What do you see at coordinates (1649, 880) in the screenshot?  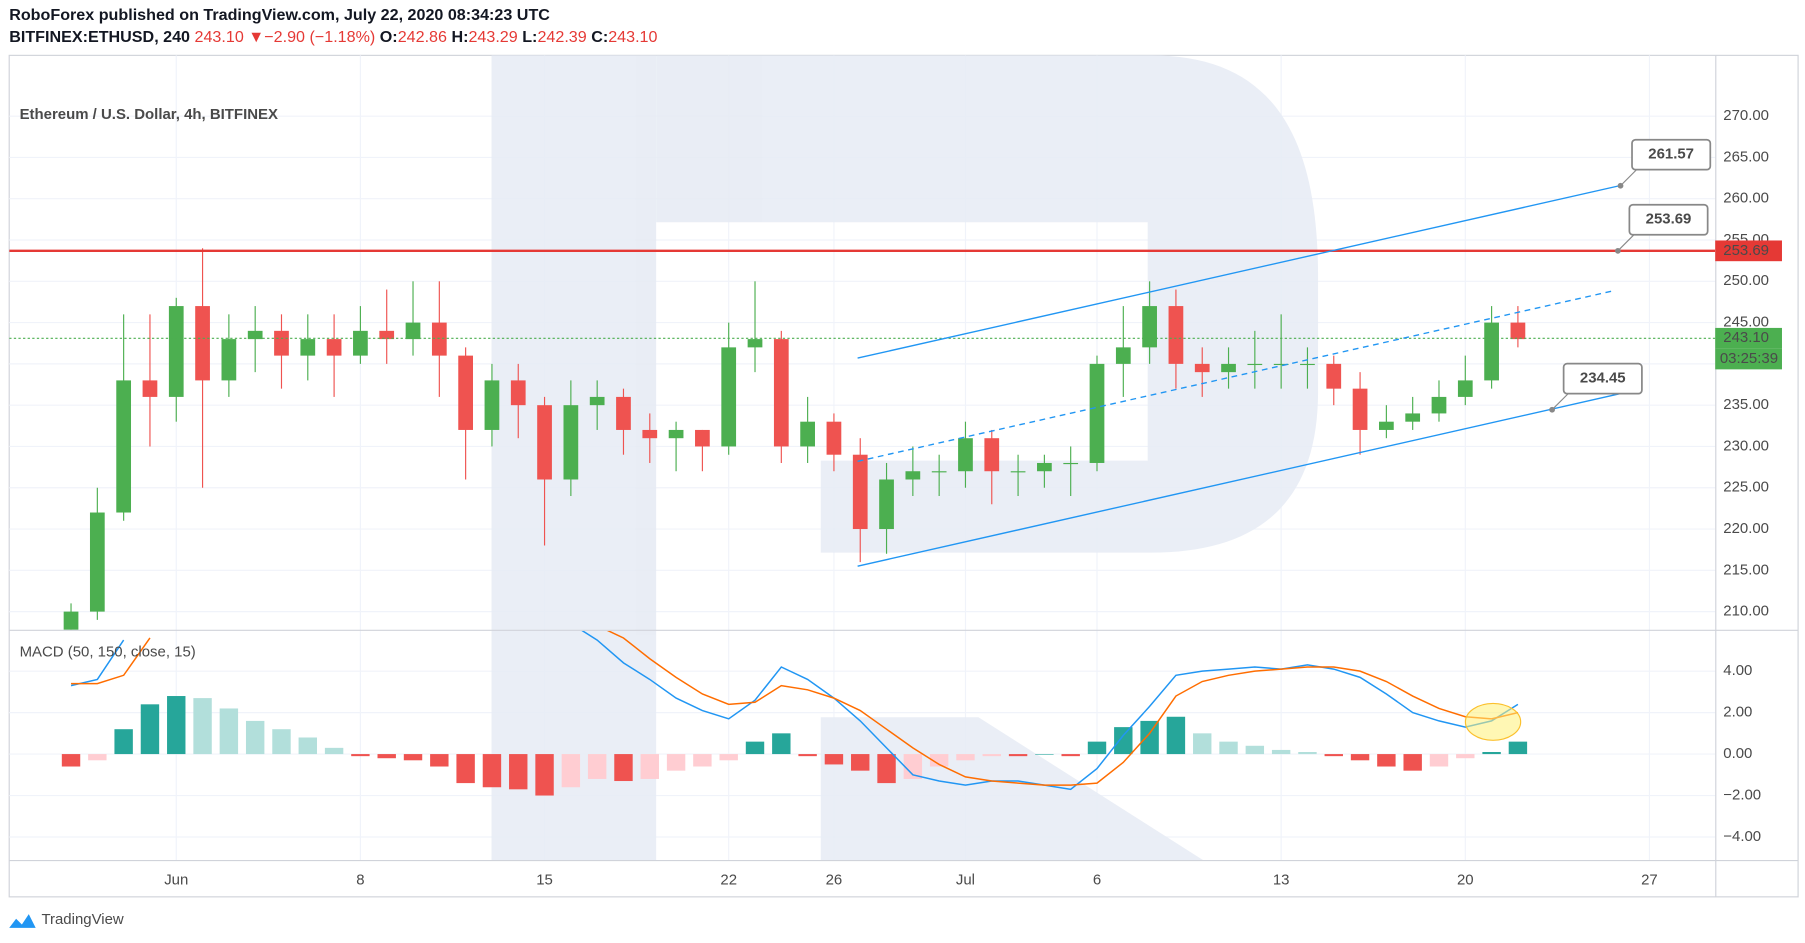 I see `x-tick-label: 27` at bounding box center [1649, 880].